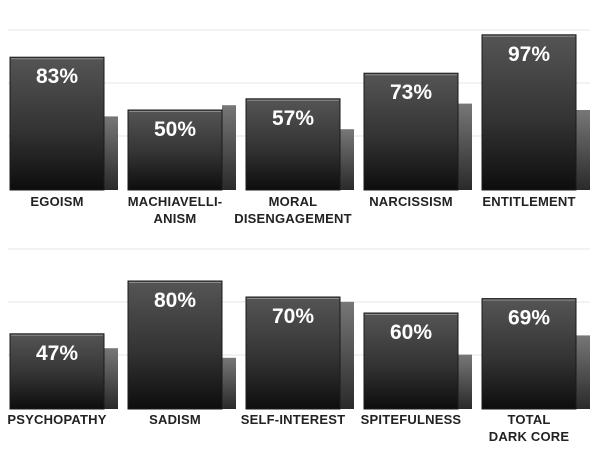  Describe the element at coordinates (293, 316) in the screenshot. I see `data-label: 70%` at that location.